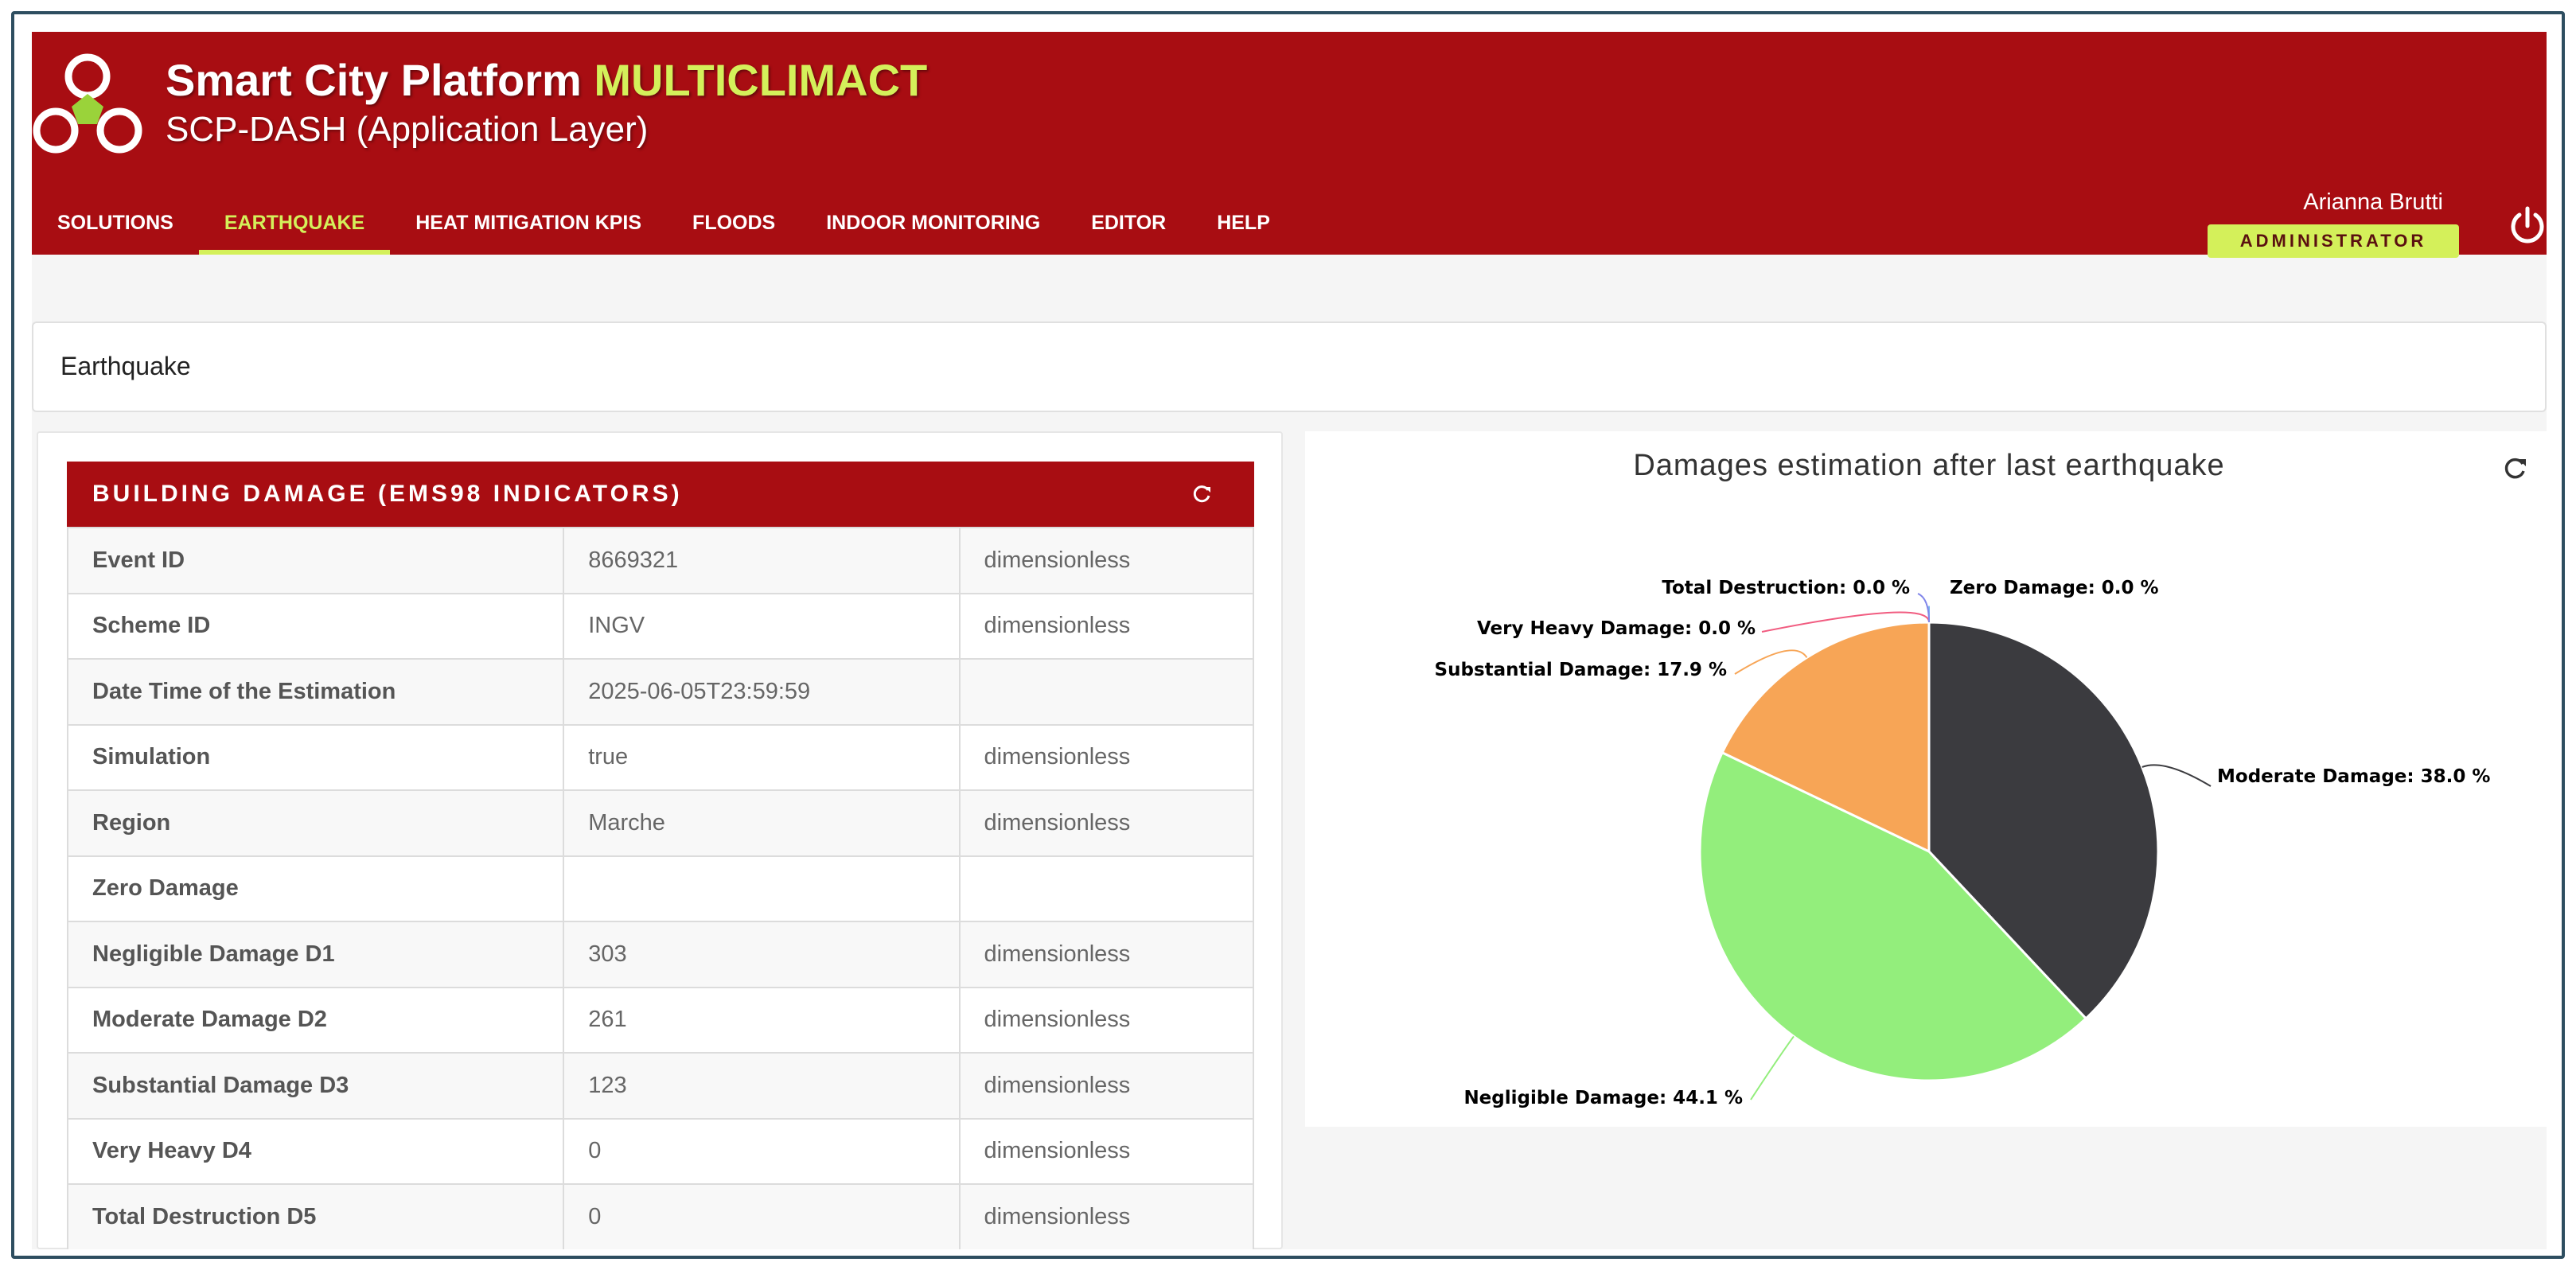 The height and width of the screenshot is (1270, 2576). Describe the element at coordinates (528, 222) in the screenshot. I see `tab-heat-mitigation-kpis: HEAT MITIGATION KPIS` at that location.